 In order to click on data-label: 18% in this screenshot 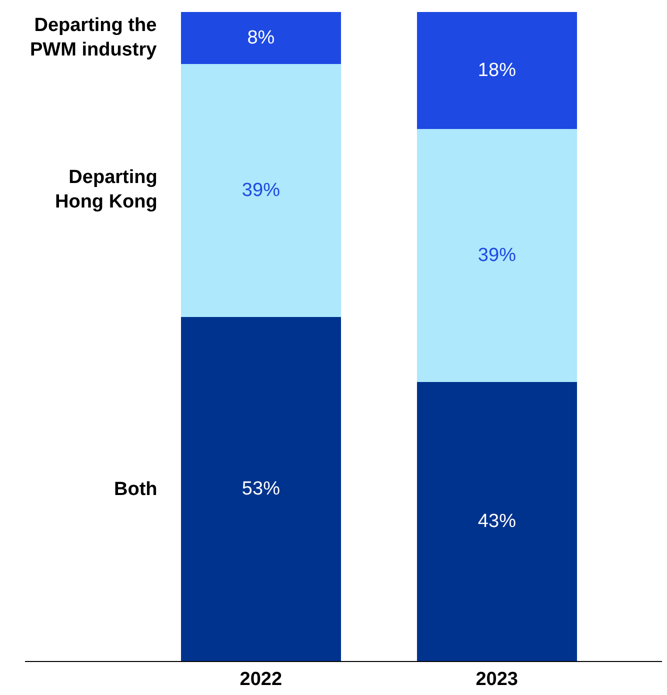, I will do `click(497, 70)`.